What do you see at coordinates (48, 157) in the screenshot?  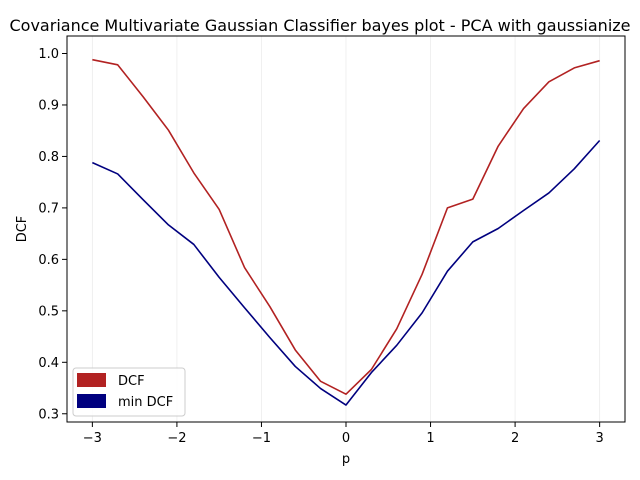 I see `y-tick-label: 0.8` at bounding box center [48, 157].